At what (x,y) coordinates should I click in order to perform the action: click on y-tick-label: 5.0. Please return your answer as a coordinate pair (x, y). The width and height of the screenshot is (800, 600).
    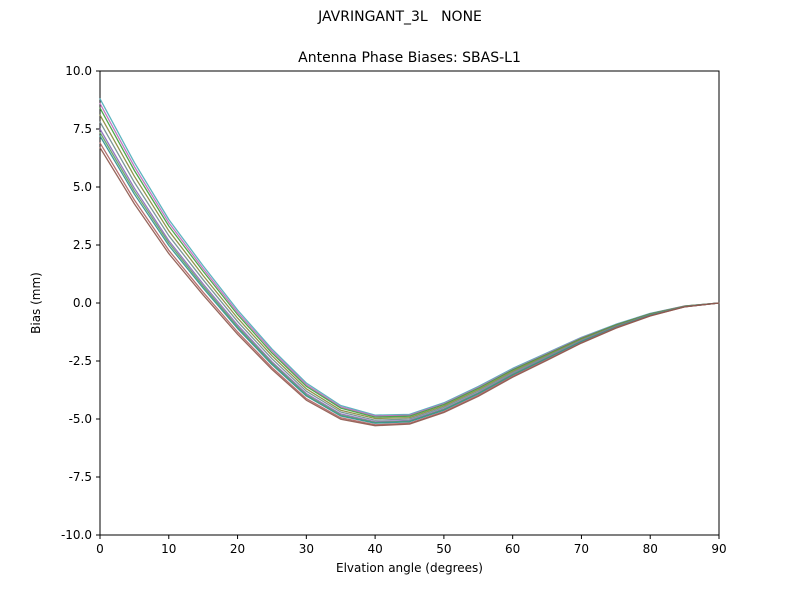
    Looking at the image, I should click on (82, 187).